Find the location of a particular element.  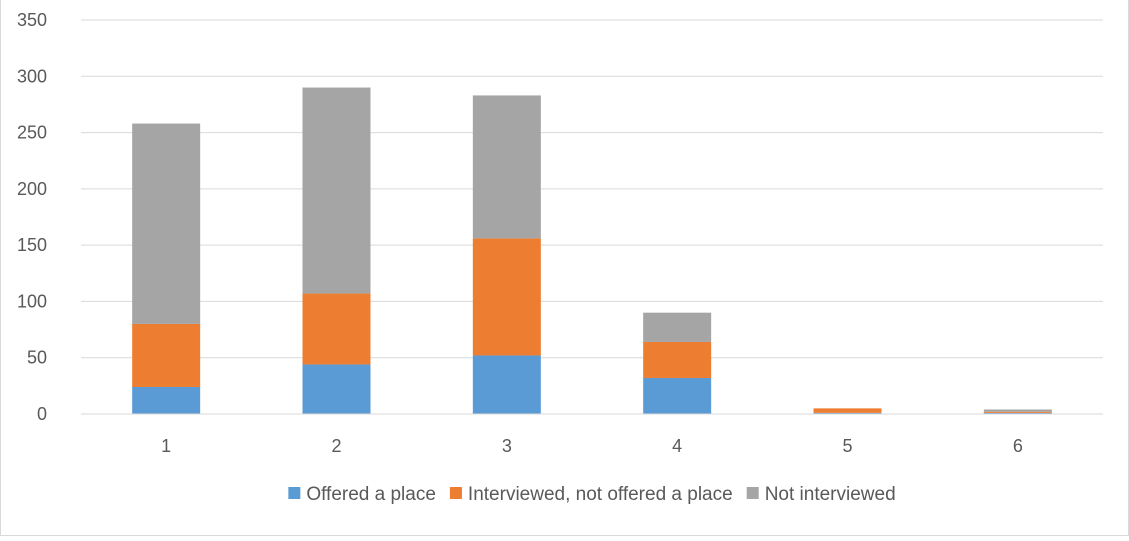

legend-swatch-series1 is located at coordinates (294, 493).